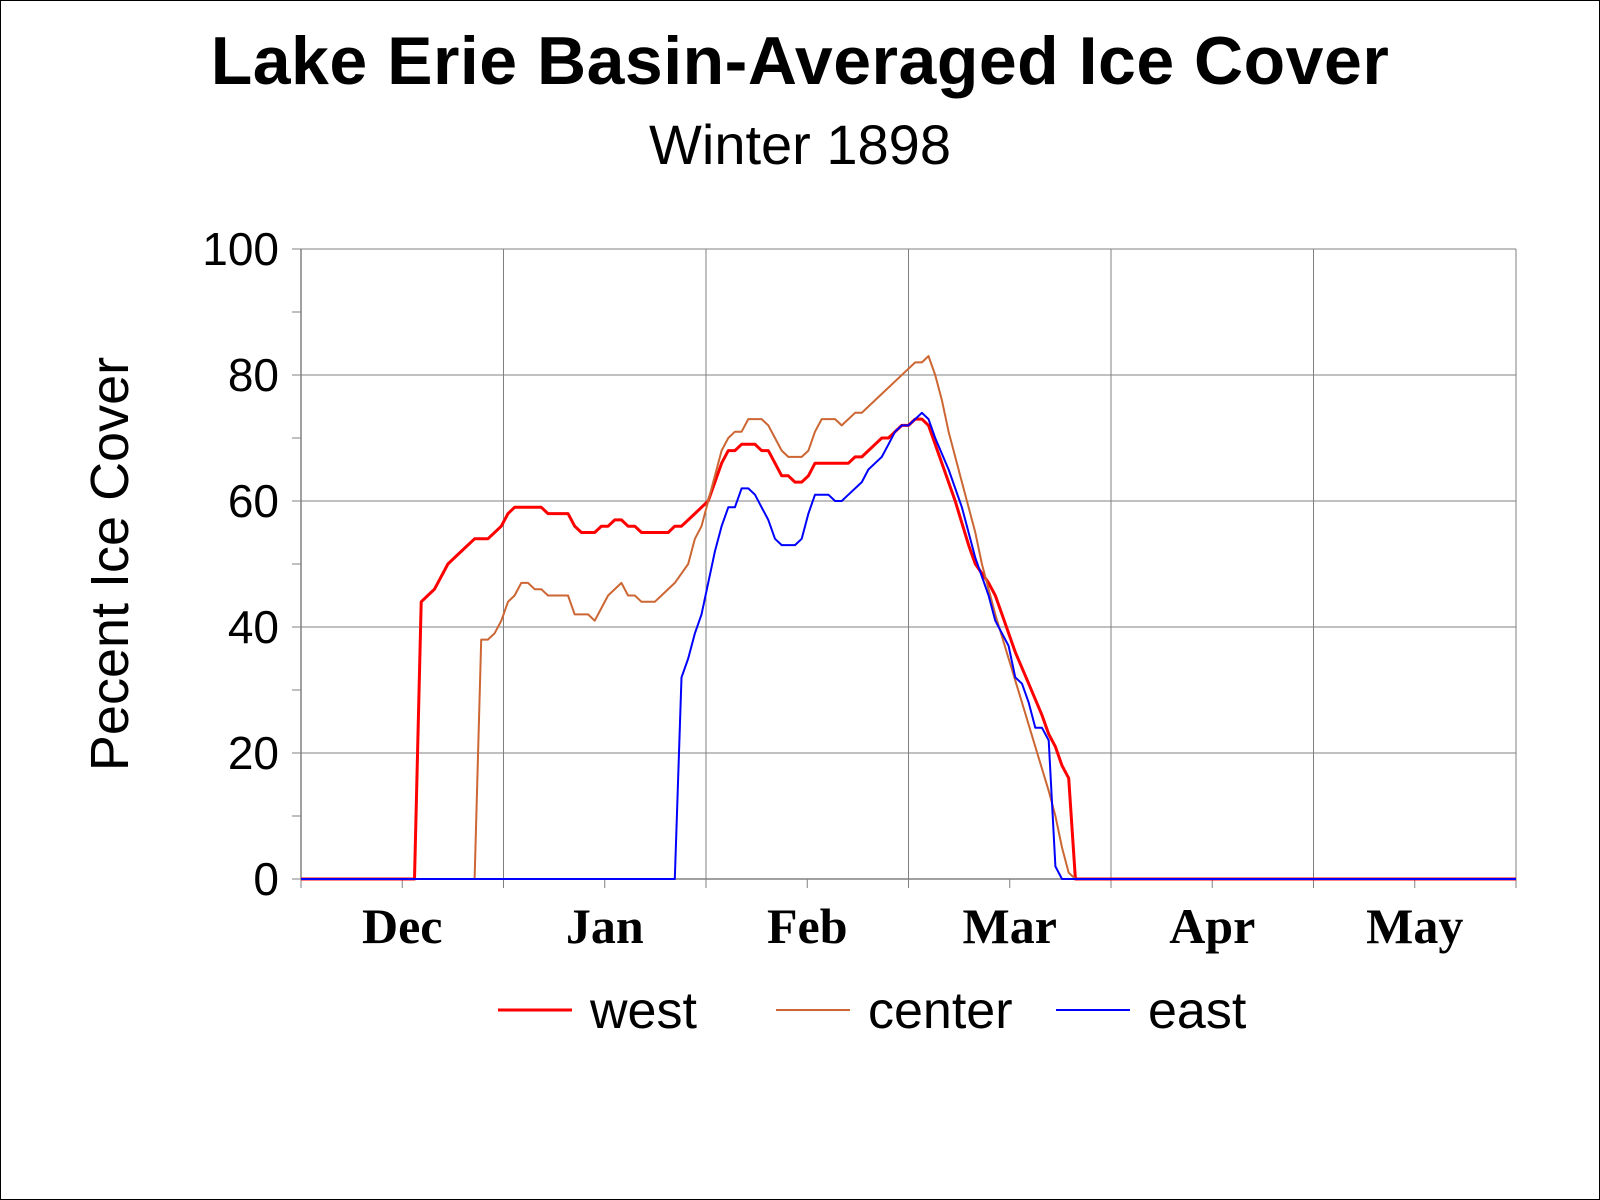 Image resolution: width=1600 pixels, height=1200 pixels. Describe the element at coordinates (1197, 1011) in the screenshot. I see `legend-label-east: east` at that location.